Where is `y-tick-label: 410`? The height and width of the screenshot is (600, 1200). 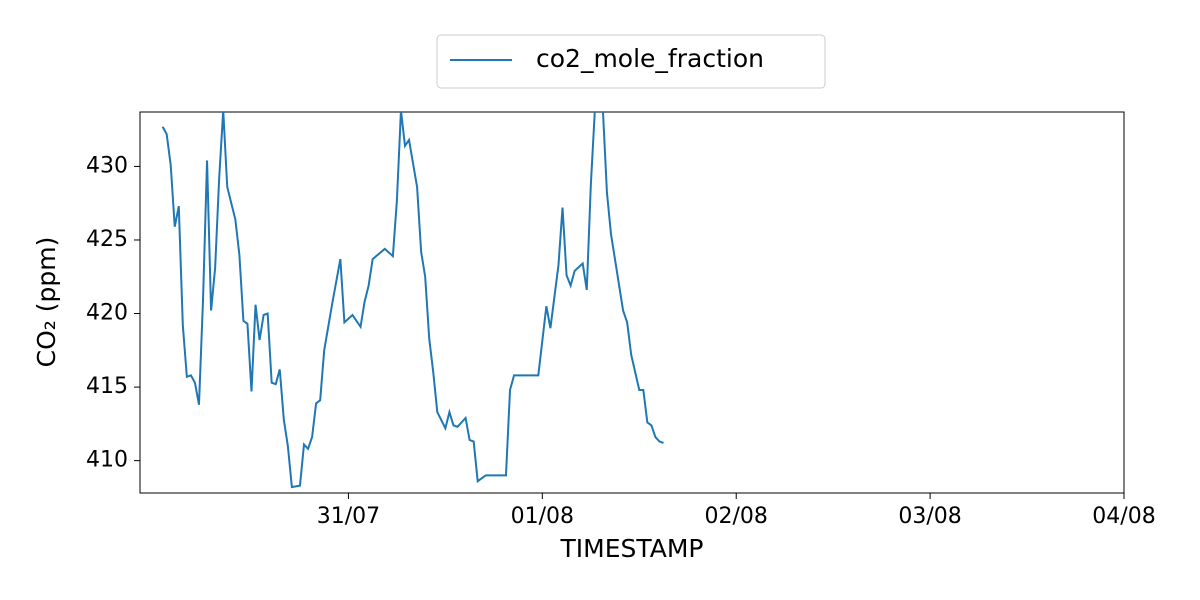
y-tick-label: 410 is located at coordinates (107, 460).